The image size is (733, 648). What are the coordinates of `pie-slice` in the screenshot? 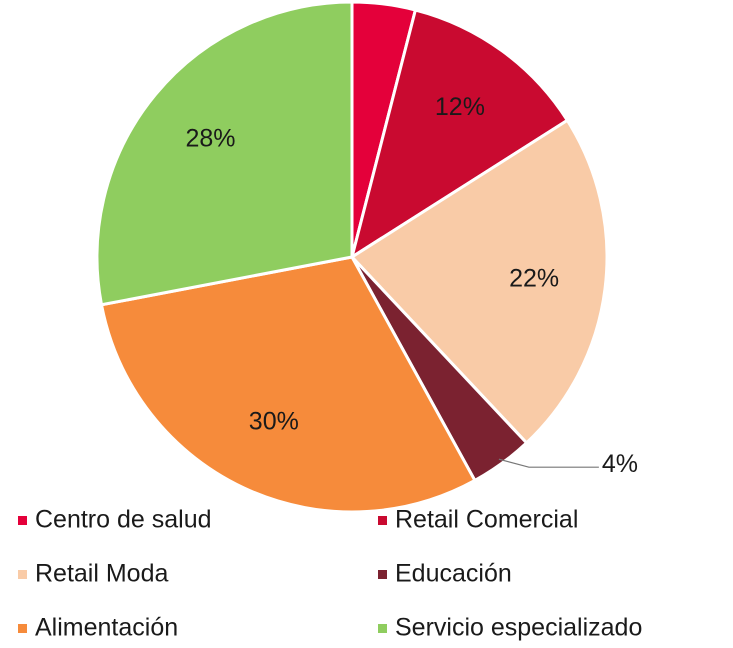 It's located at (459, 134).